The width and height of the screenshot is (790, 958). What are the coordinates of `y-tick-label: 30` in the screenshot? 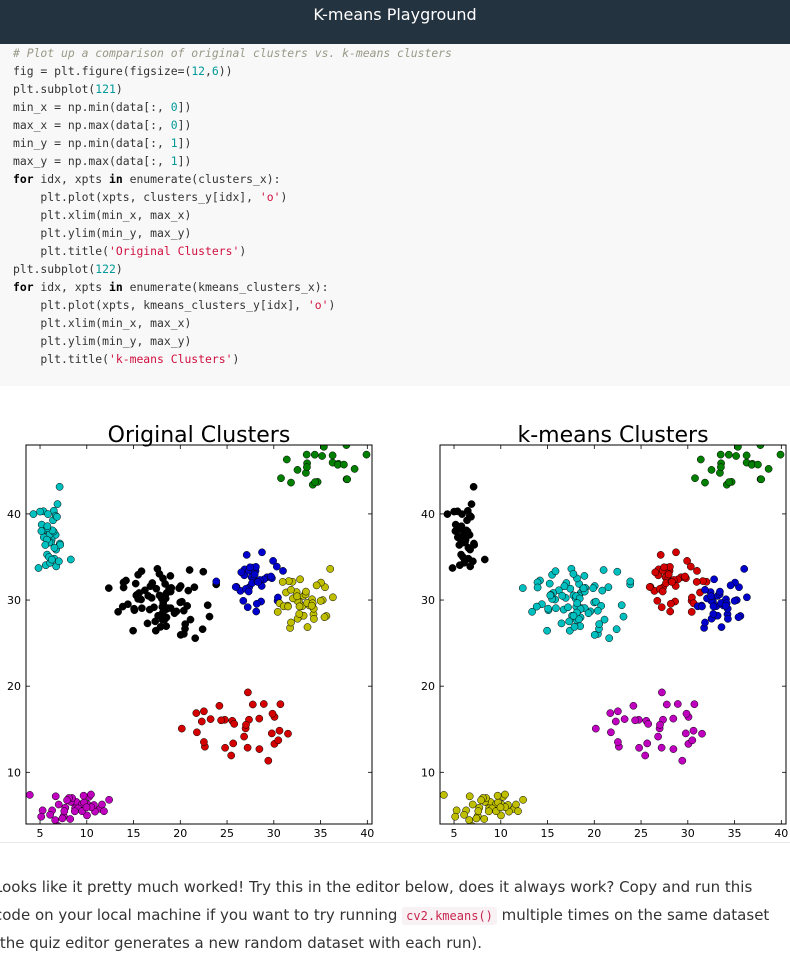 It's located at (14, 600).